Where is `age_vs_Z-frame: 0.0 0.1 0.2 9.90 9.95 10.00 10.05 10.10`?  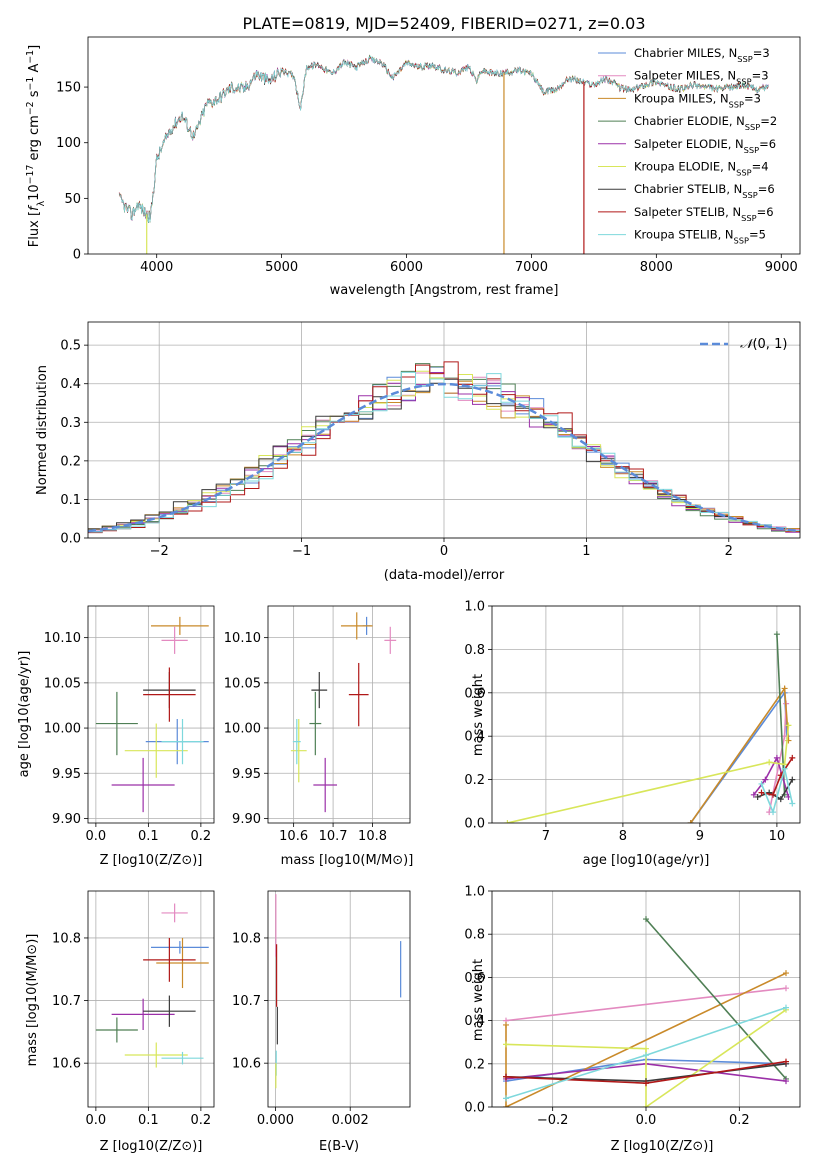
age_vs_Z-frame: 0.0 0.1 0.2 9.90 9.95 10.00 10.05 10.10 is located at coordinates (129, 724).